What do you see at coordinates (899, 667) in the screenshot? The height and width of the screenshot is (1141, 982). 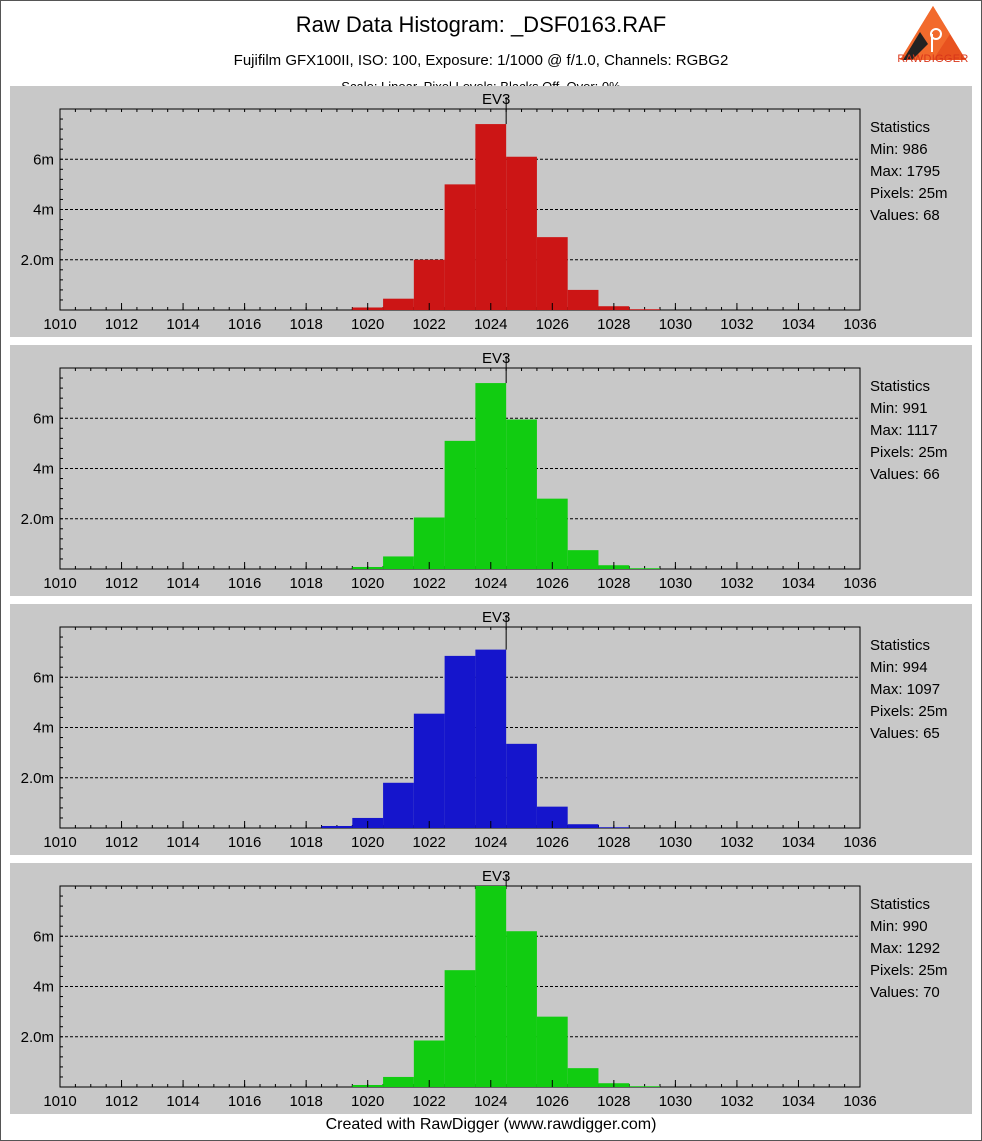 I see `stats-min: Min: 994` at bounding box center [899, 667].